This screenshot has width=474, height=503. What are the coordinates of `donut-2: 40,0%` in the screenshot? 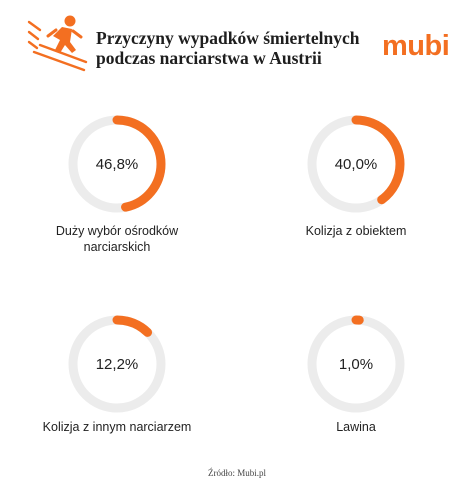 It's located at (356, 164).